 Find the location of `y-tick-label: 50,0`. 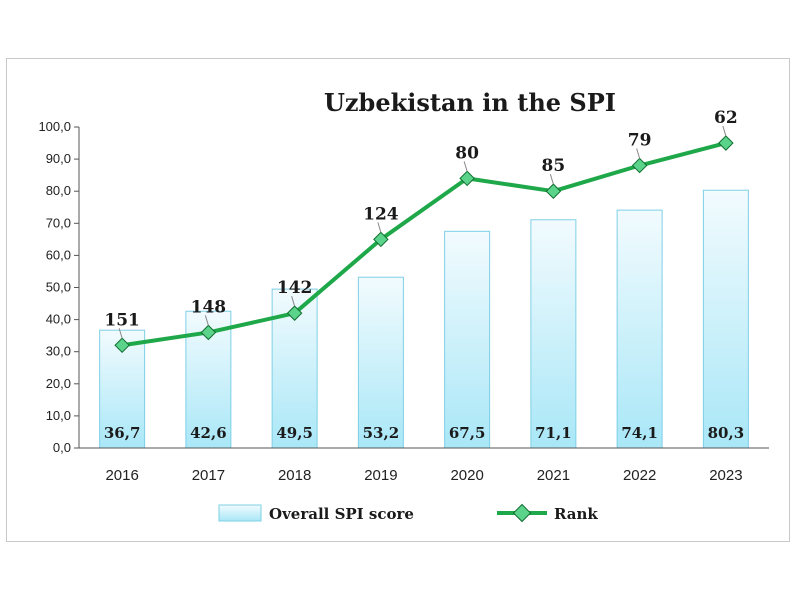

y-tick-label: 50,0 is located at coordinates (58, 287).